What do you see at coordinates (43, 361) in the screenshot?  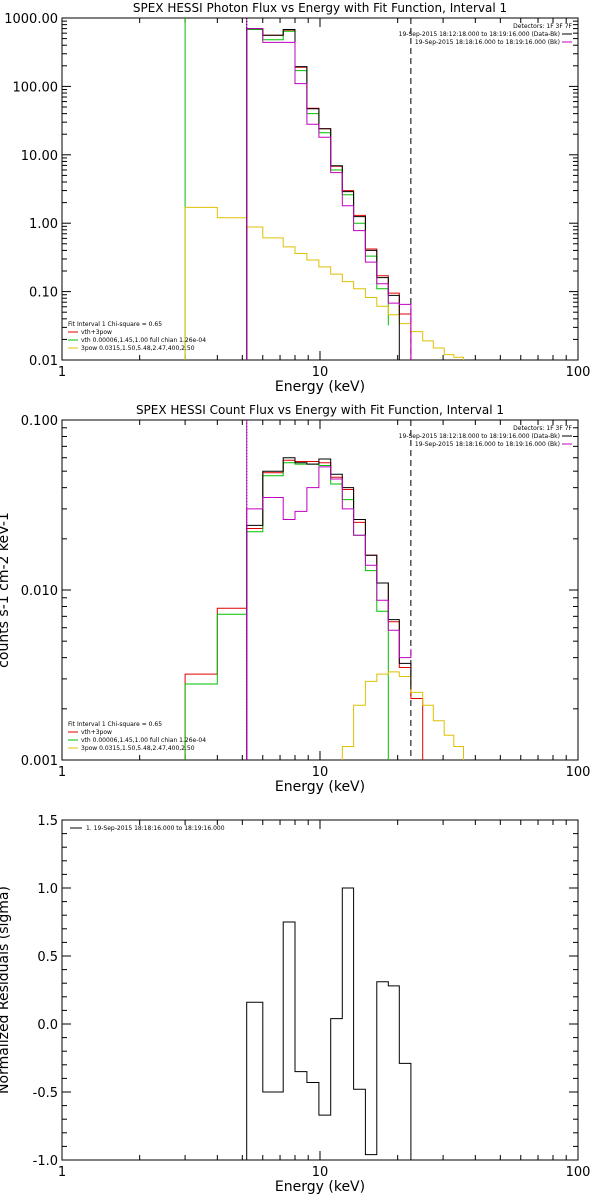 I see `y-tick-label: 0.01` at bounding box center [43, 361].